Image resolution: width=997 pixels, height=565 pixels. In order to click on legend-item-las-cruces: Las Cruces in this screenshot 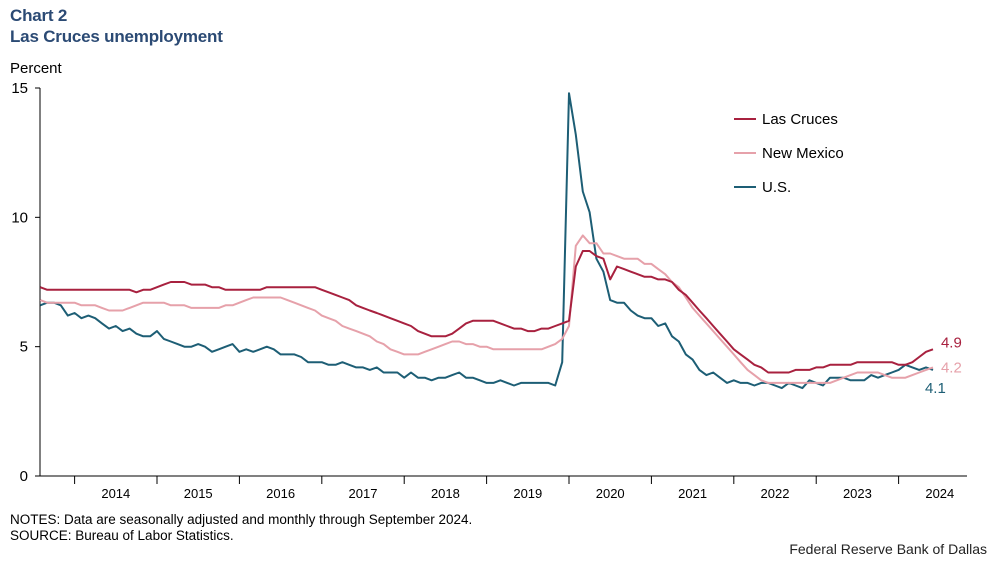, I will do `click(789, 119)`.